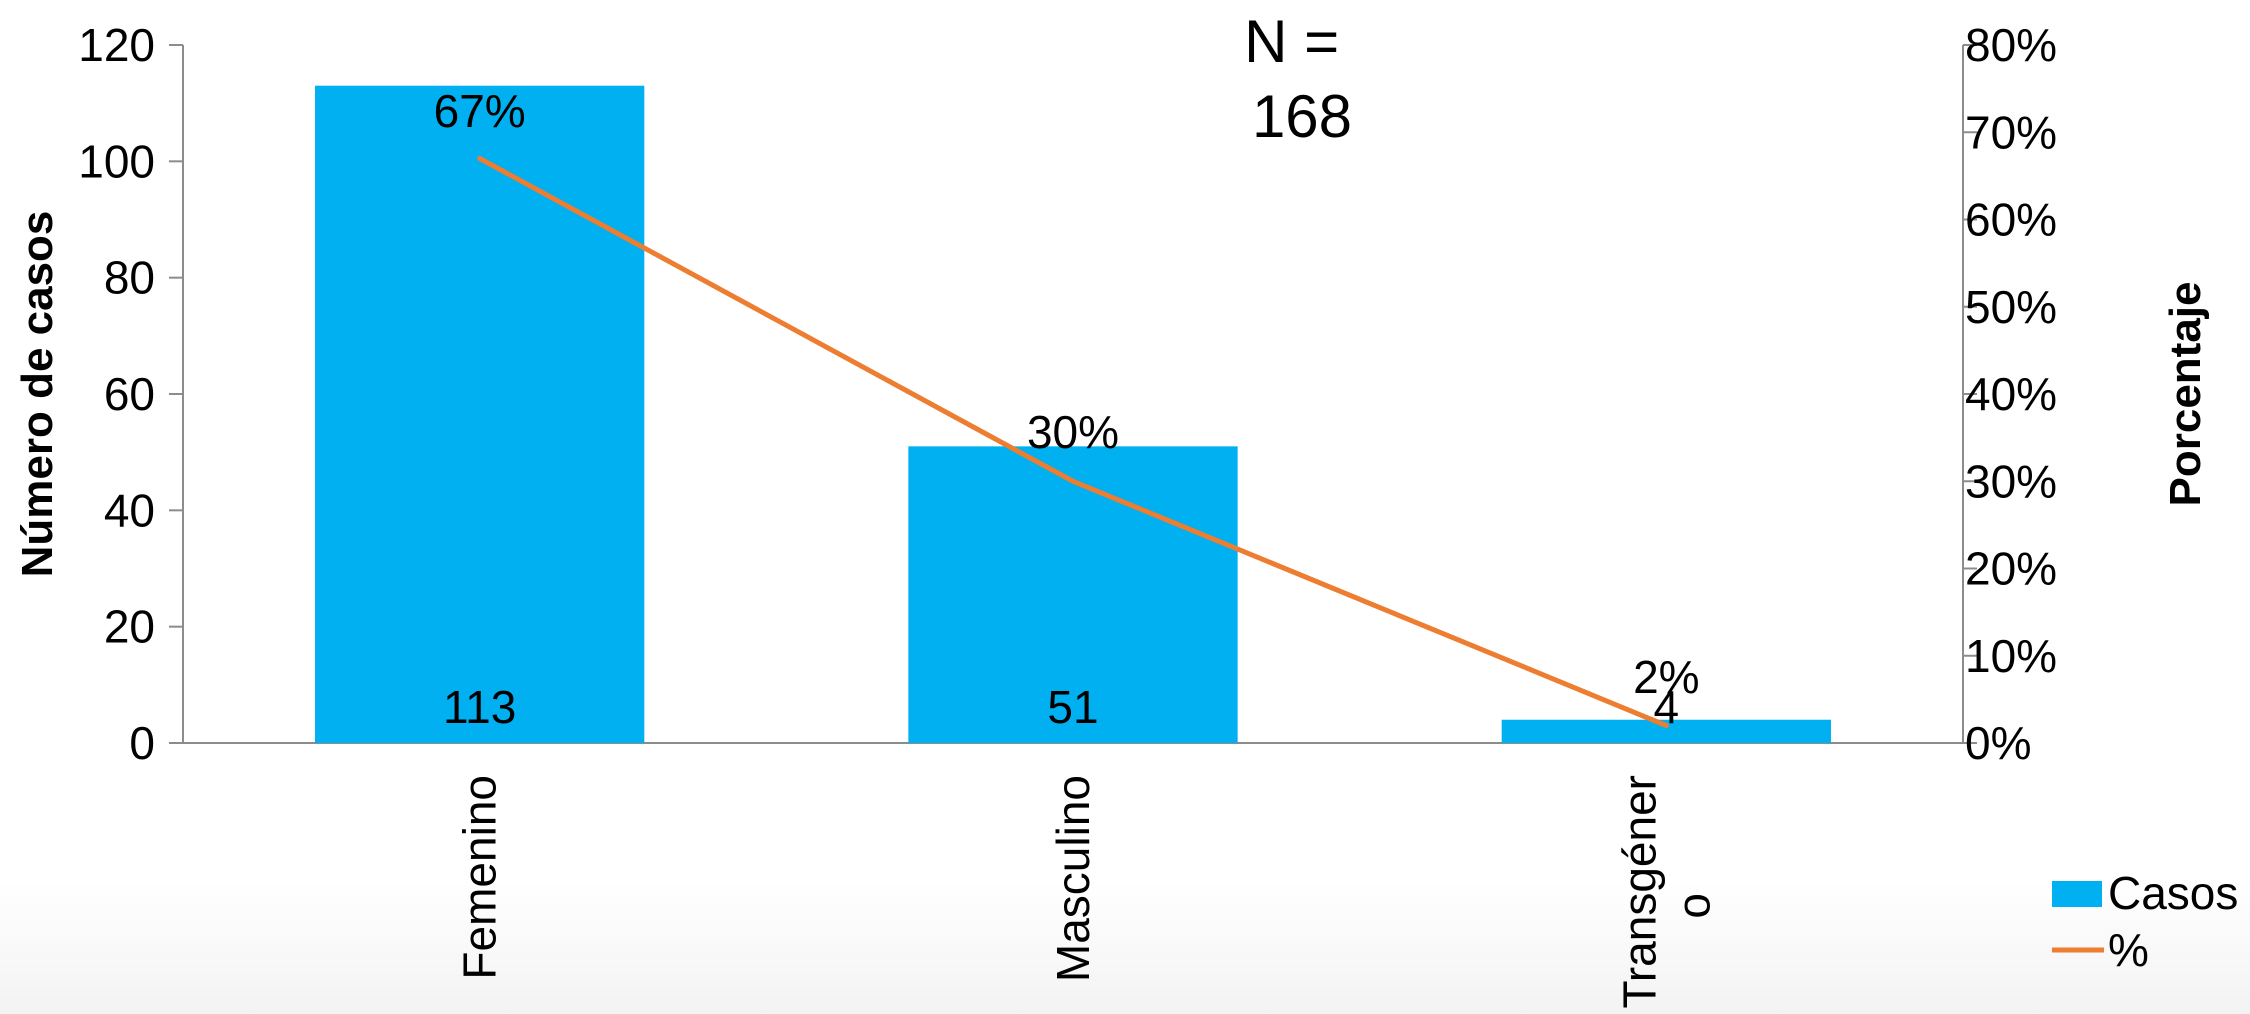 The image size is (2250, 1014). I want to click on percent-value-label: 67%, so click(480, 111).